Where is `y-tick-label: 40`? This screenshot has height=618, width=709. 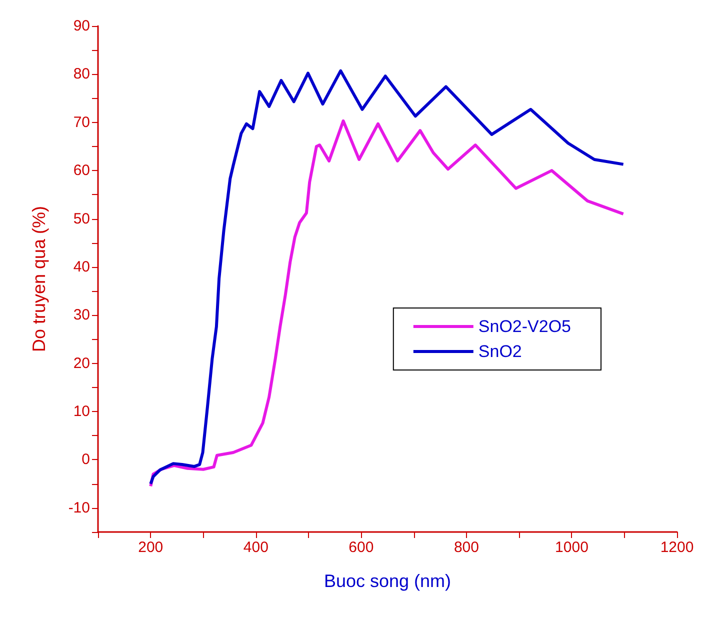 y-tick-label: 40 is located at coordinates (81, 267).